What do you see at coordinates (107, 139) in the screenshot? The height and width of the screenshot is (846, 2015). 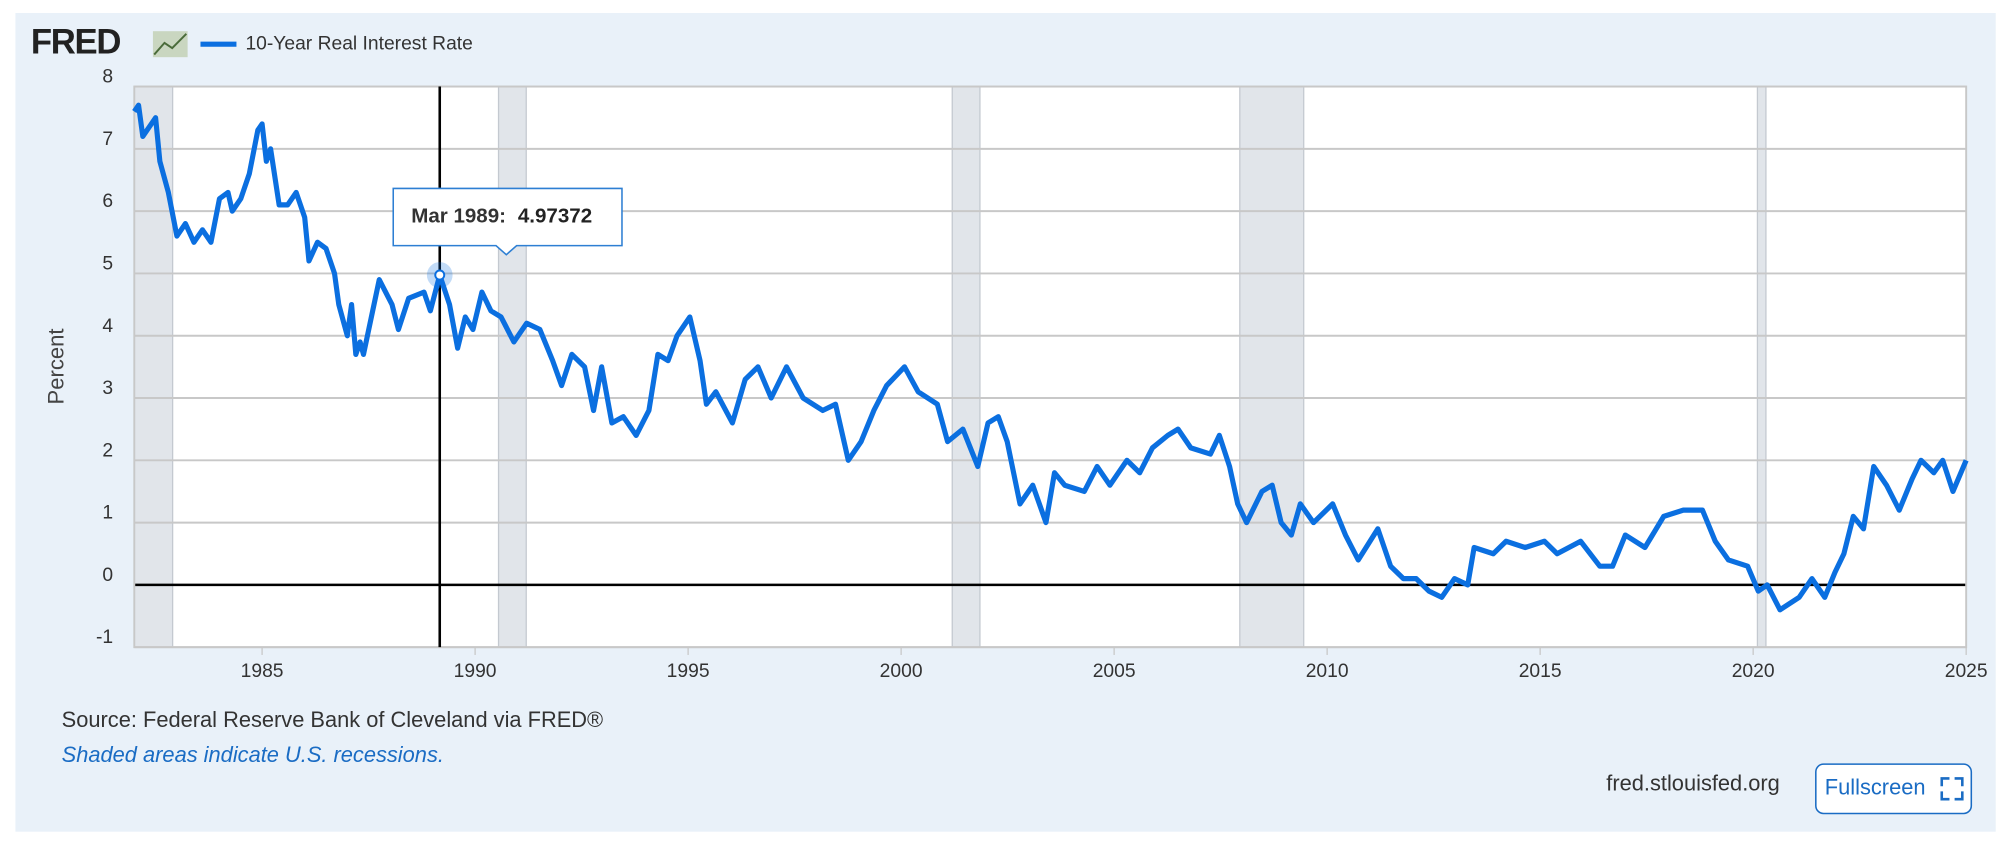 I see `y-tick-label: 7` at bounding box center [107, 139].